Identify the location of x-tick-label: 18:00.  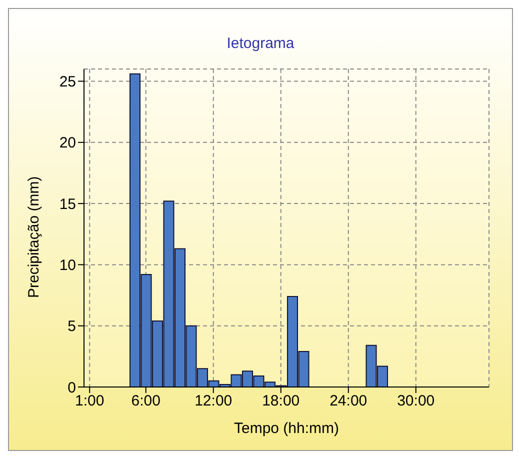
(281, 401).